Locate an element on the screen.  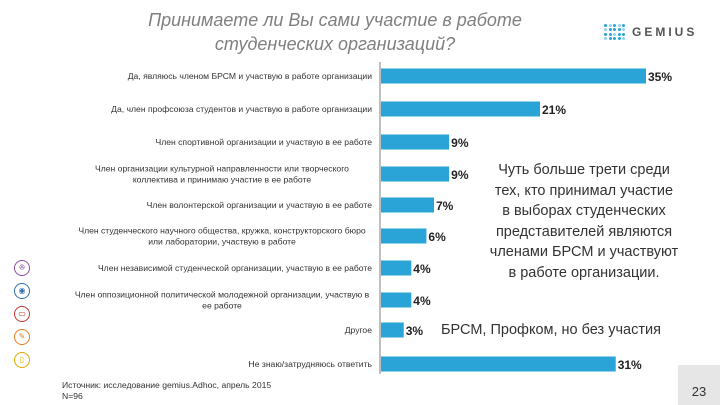
callout-line: в выборах студенческих is located at coordinates (584, 211).